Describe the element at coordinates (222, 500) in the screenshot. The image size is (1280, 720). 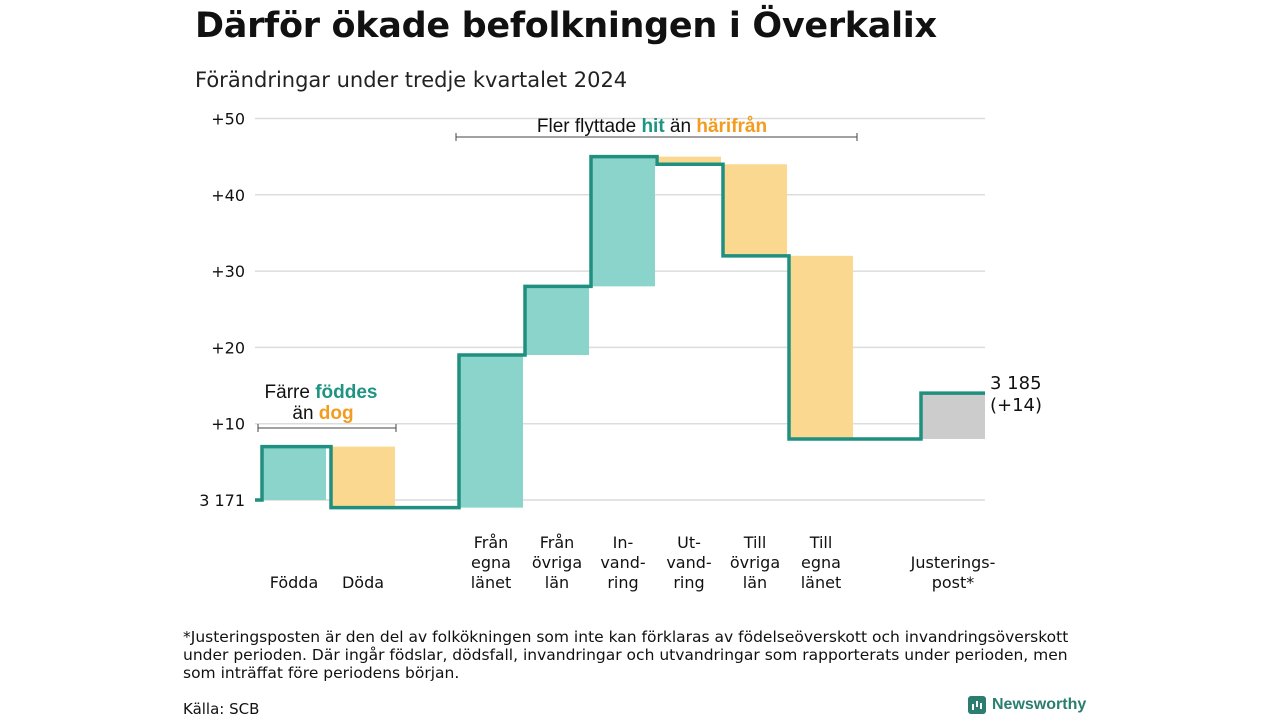
I see `base-population-label: 3 171` at that location.